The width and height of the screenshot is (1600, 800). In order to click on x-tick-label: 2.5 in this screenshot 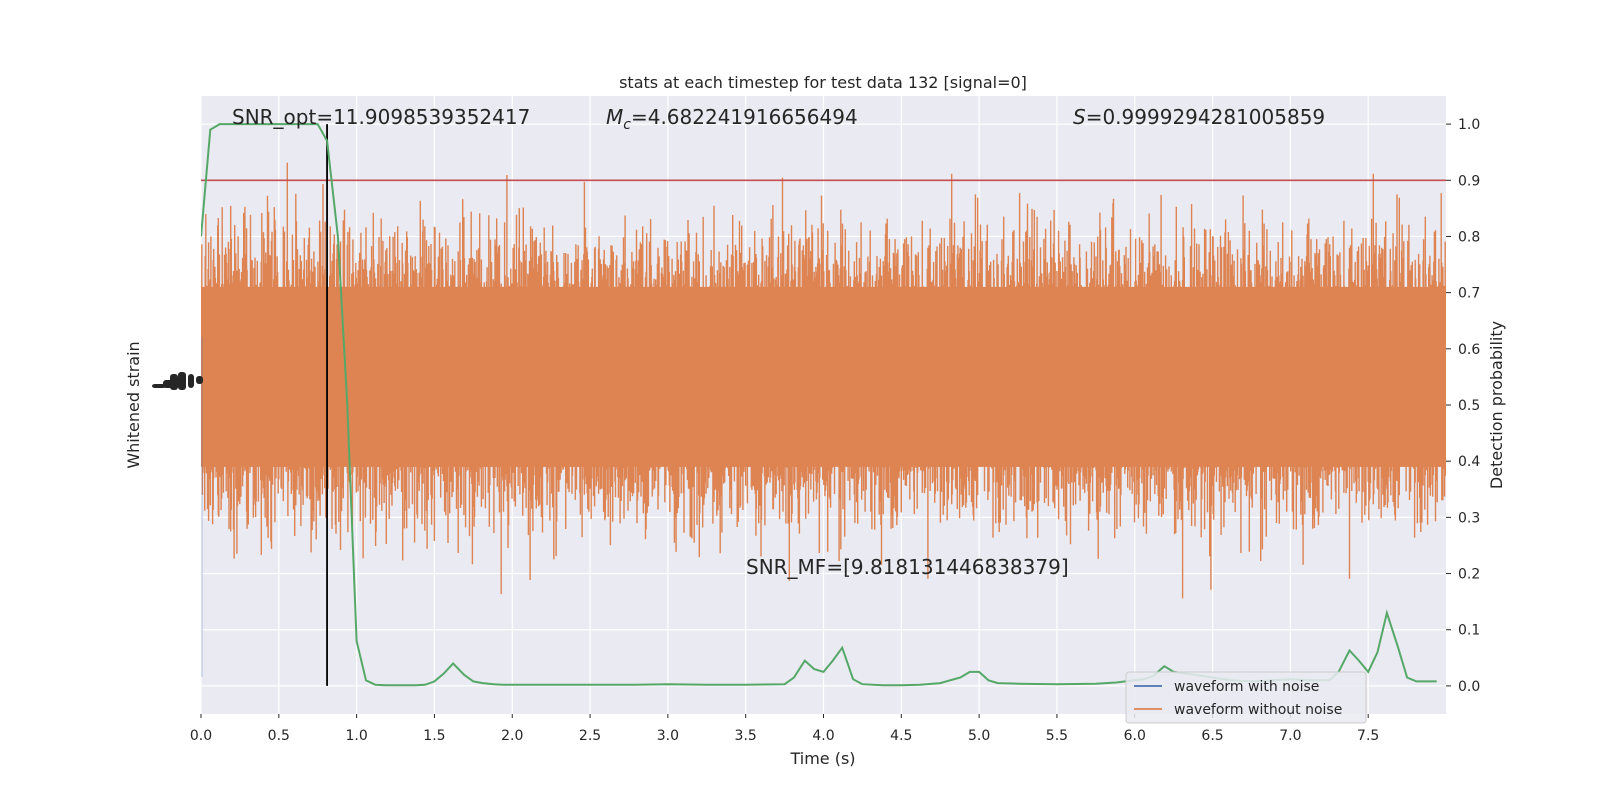, I will do `click(590, 736)`.